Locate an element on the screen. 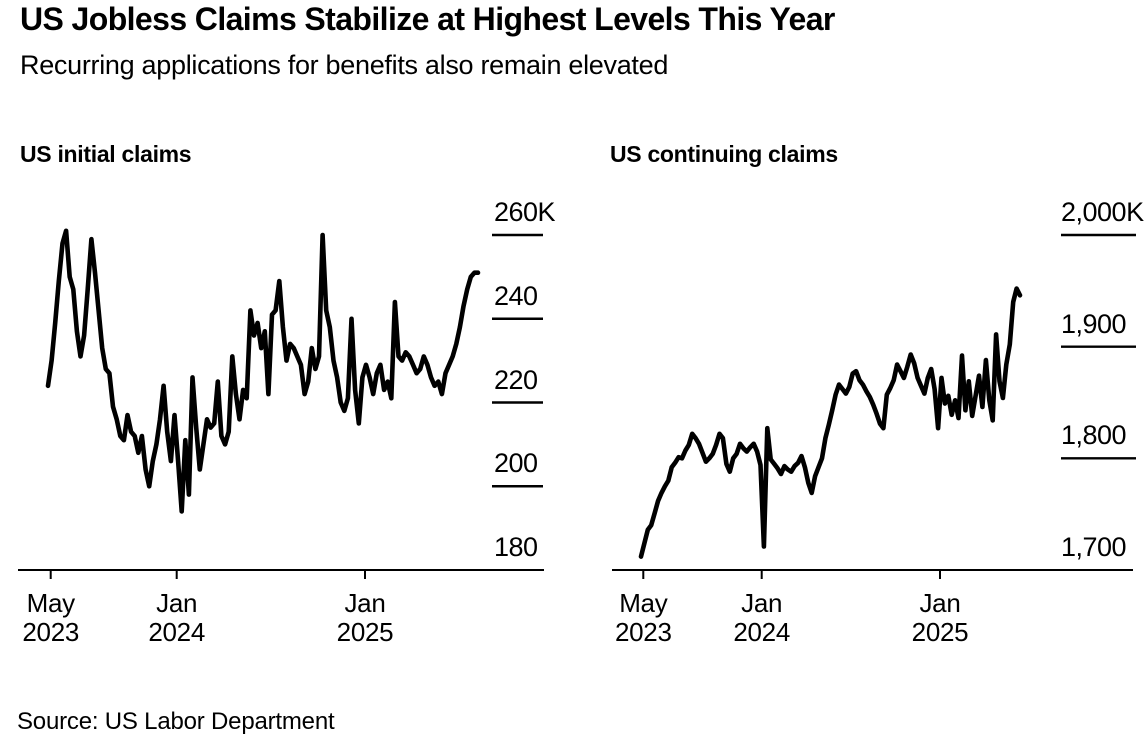  y-tick-label: 180 is located at coordinates (516, 547).